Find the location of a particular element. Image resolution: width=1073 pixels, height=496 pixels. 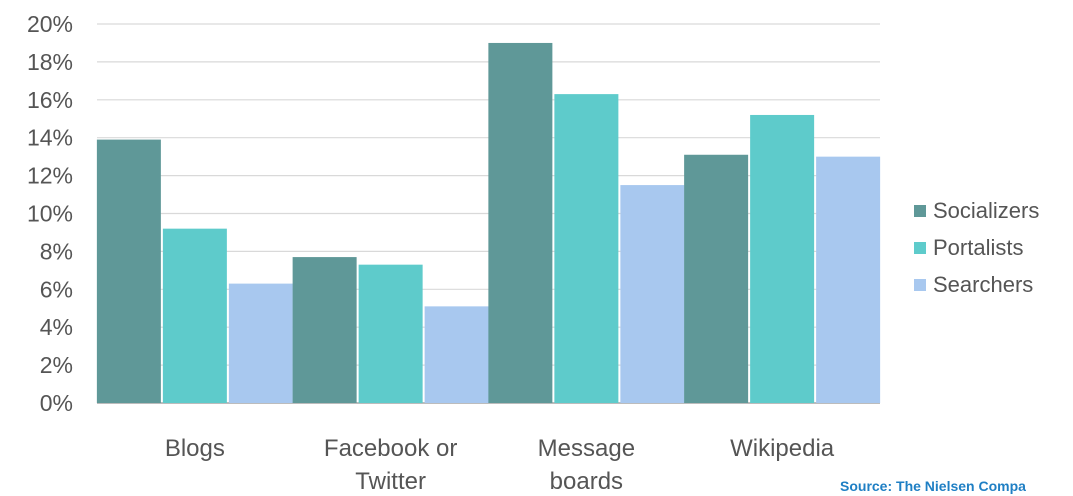

legend-label-socializers: Socializers is located at coordinates (986, 210).